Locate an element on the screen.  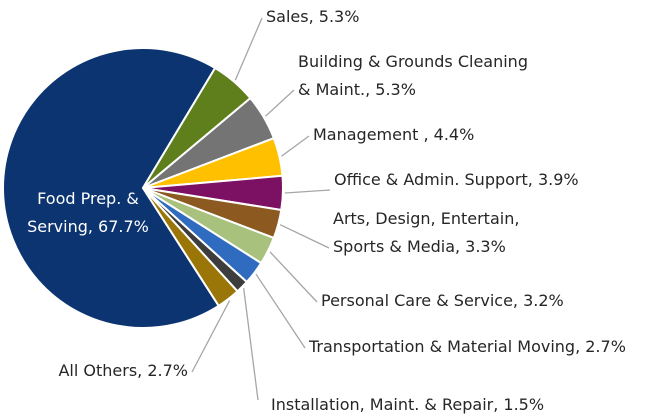
slice-label: Personal Care & Service, 3.2% is located at coordinates (442, 300).